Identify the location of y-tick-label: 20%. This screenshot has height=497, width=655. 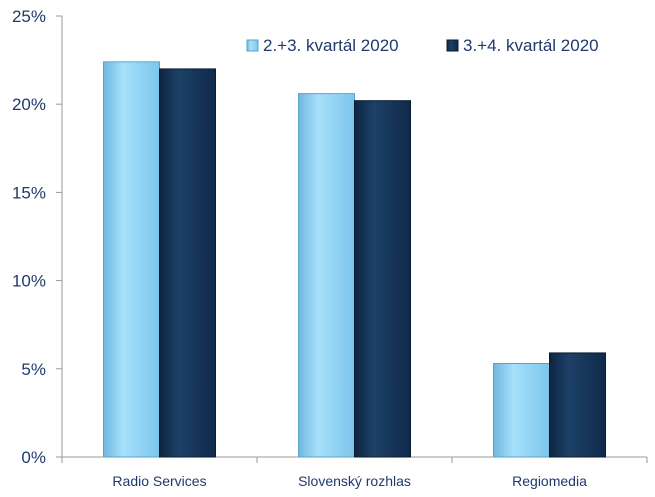
(29, 104).